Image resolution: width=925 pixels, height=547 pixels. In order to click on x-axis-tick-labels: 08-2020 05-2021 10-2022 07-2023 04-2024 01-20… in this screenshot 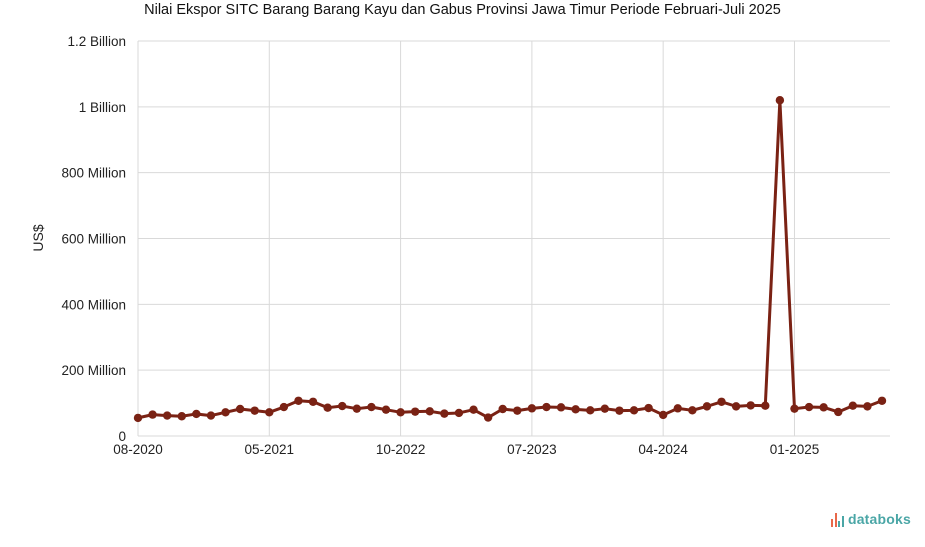, I will do `click(466, 449)`.